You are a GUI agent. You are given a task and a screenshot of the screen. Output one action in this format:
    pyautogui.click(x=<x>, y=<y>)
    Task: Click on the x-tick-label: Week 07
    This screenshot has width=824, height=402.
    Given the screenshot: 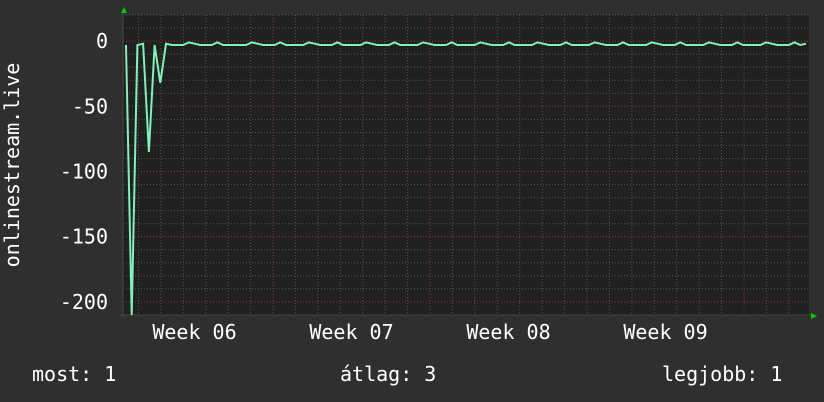 What is the action you would take?
    pyautogui.click(x=351, y=332)
    